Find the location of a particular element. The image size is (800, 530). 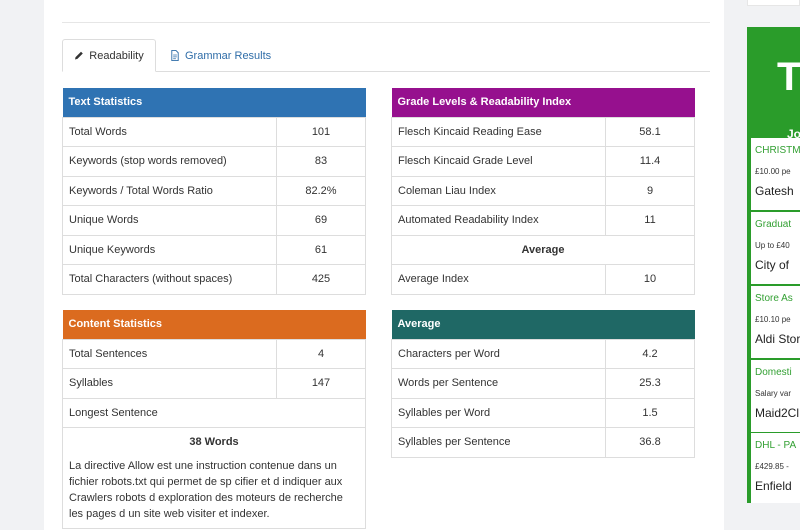

table-row: Syllables per Sentence 36.8 is located at coordinates (543, 442).